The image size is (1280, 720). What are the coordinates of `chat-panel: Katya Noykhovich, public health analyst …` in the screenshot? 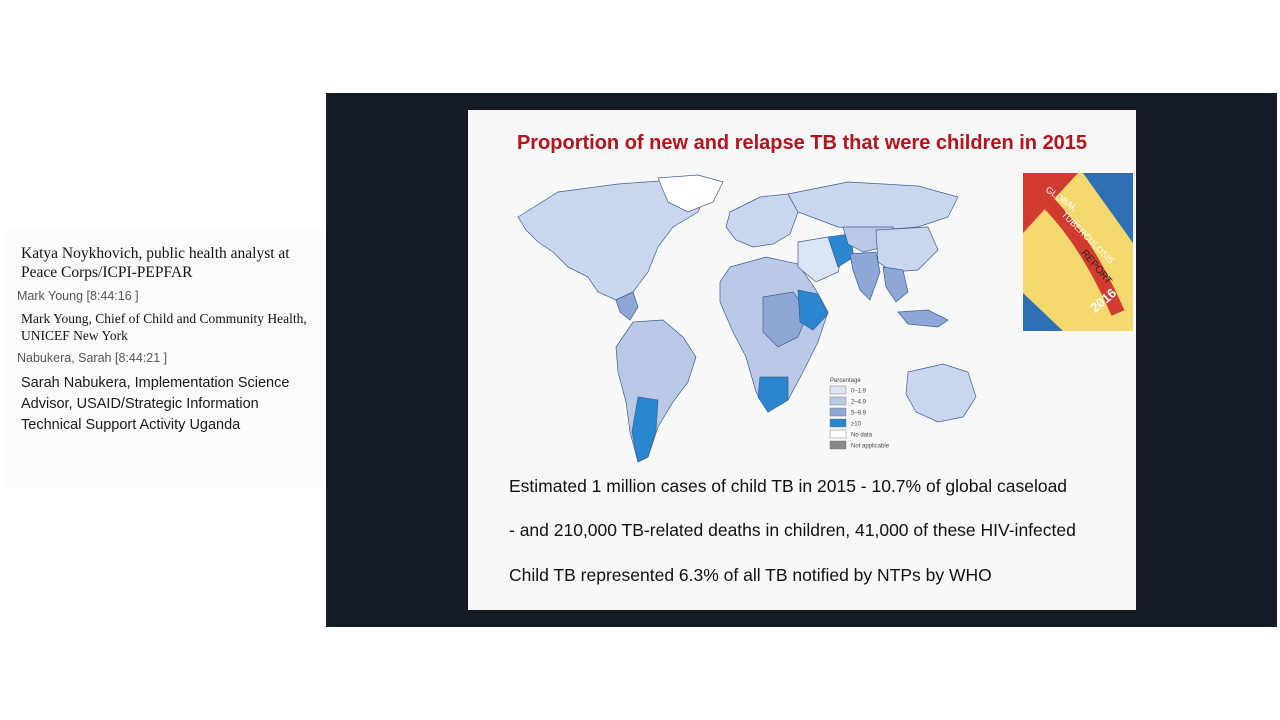 It's located at (163, 359).